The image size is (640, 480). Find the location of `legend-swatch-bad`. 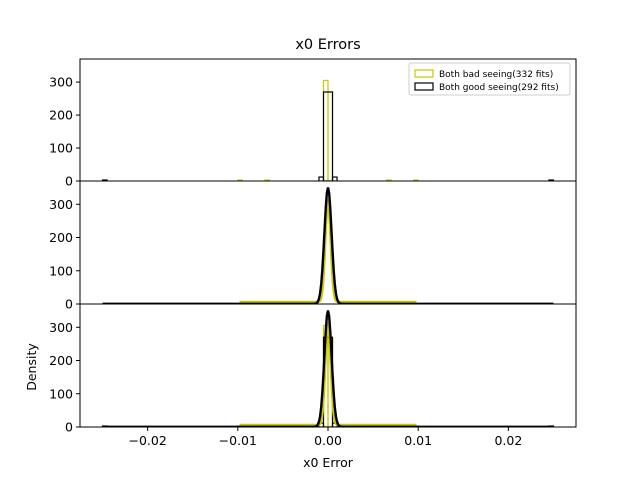

legend-swatch-bad is located at coordinates (424, 73).